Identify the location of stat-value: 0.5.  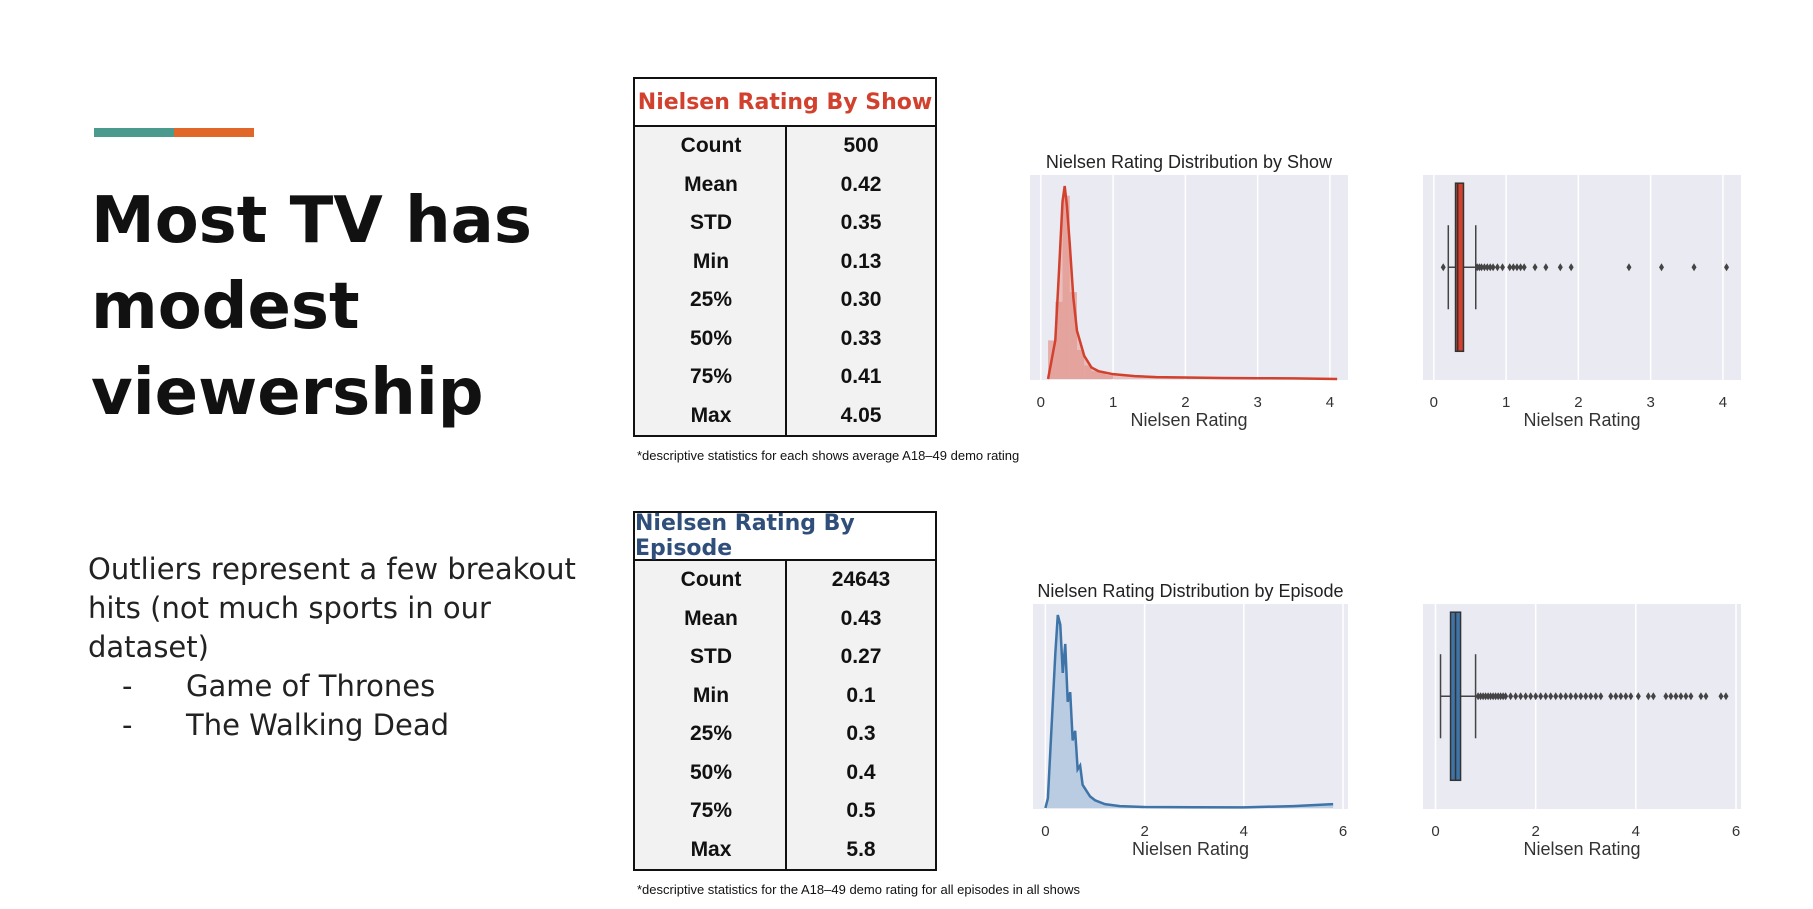
(861, 811).